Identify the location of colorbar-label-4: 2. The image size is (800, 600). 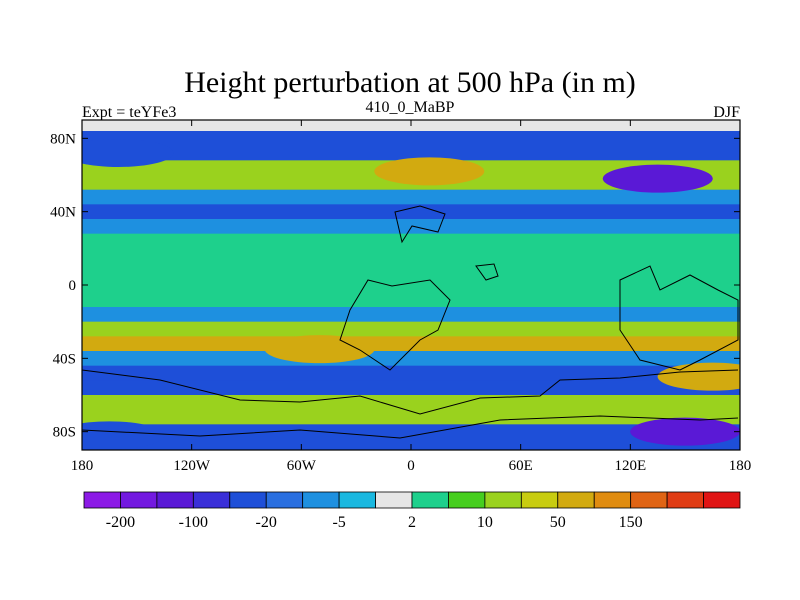
(412, 522).